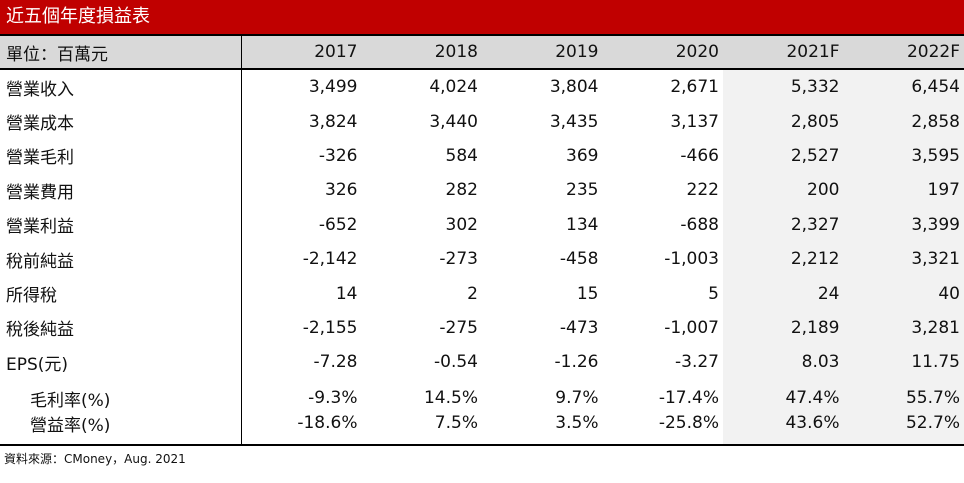 The height and width of the screenshot is (483, 964). I want to click on table-row: 毛利率(%) -9.3% 14.5% 9.7% -17.4% 47.4% 55.7%, so click(482, 395).